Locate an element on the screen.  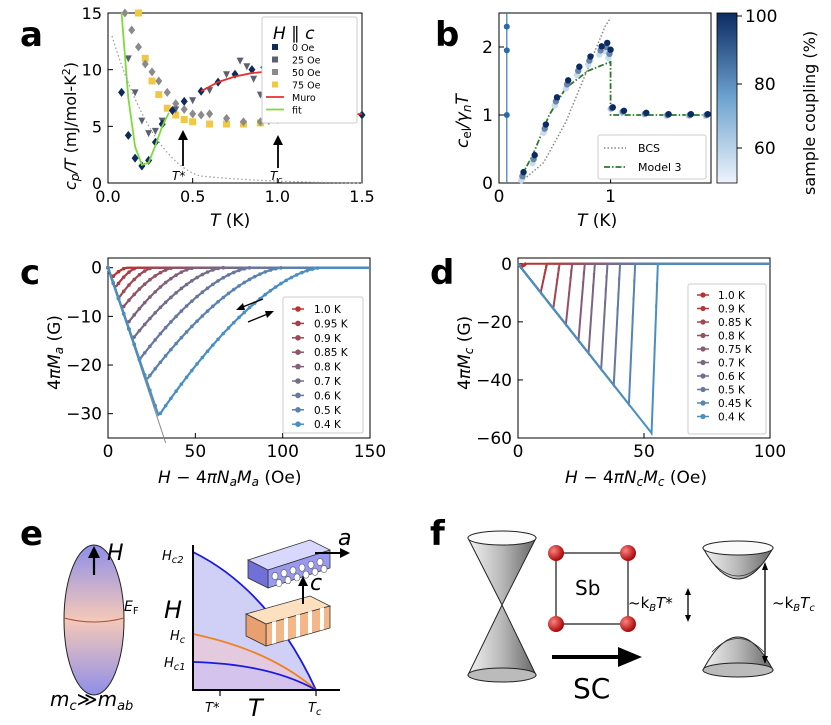
panel-f-schematic: Sb SC ~kBT* ~kBTc is located at coordinates (641, 617).